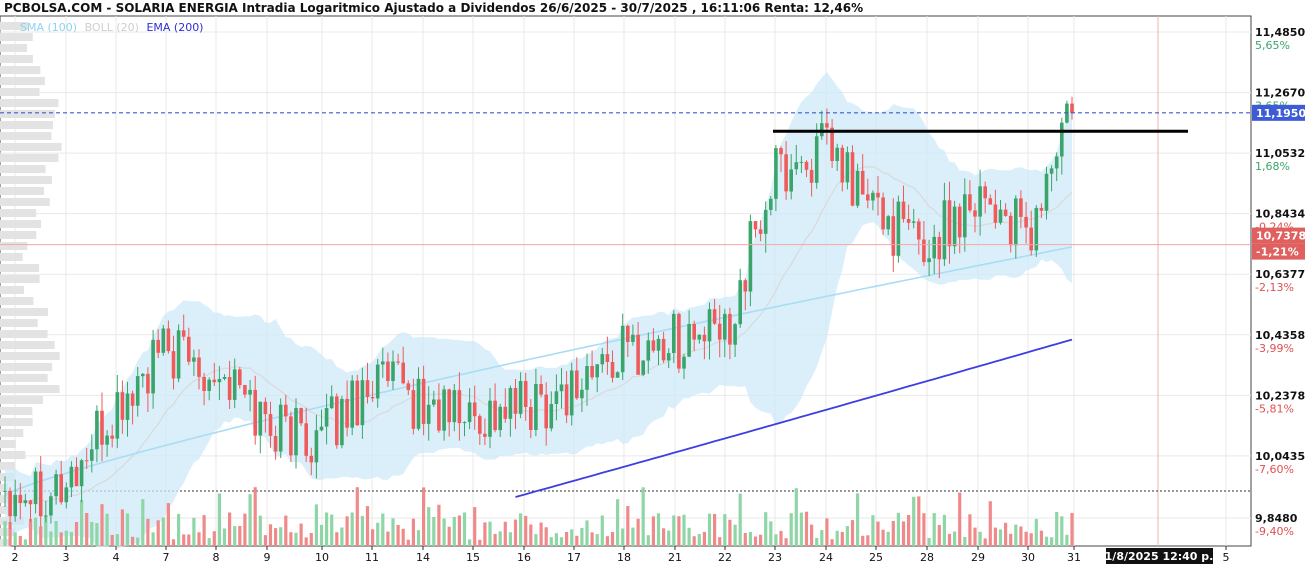  I want to click on price-level-label: 10,4358, so click(1280, 335).